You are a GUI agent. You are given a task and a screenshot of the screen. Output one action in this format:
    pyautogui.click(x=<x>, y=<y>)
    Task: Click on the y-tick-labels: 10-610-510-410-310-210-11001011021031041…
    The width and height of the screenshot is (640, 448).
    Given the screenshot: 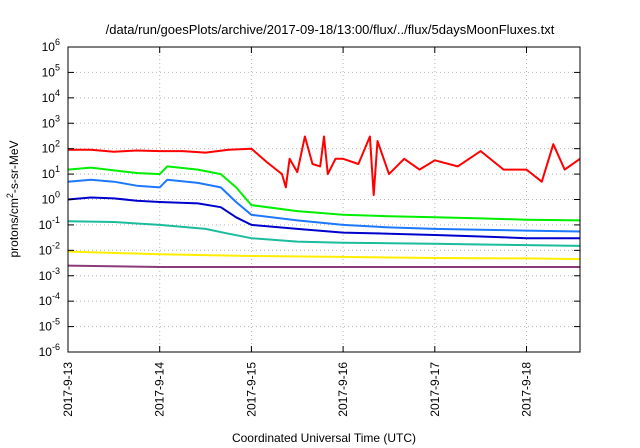 What is the action you would take?
    pyautogui.click(x=49, y=198)
    